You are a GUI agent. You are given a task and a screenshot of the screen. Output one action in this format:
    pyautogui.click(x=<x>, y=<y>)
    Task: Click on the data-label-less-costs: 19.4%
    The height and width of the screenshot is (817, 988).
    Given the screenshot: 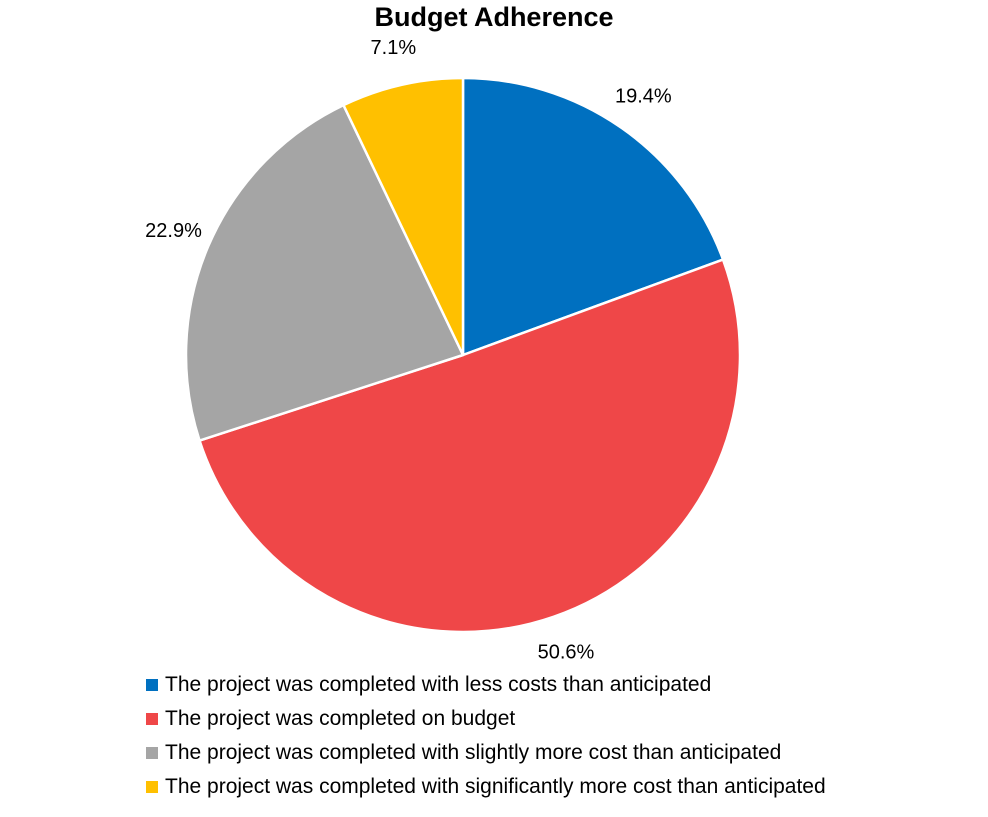 What is the action you would take?
    pyautogui.click(x=643, y=97)
    